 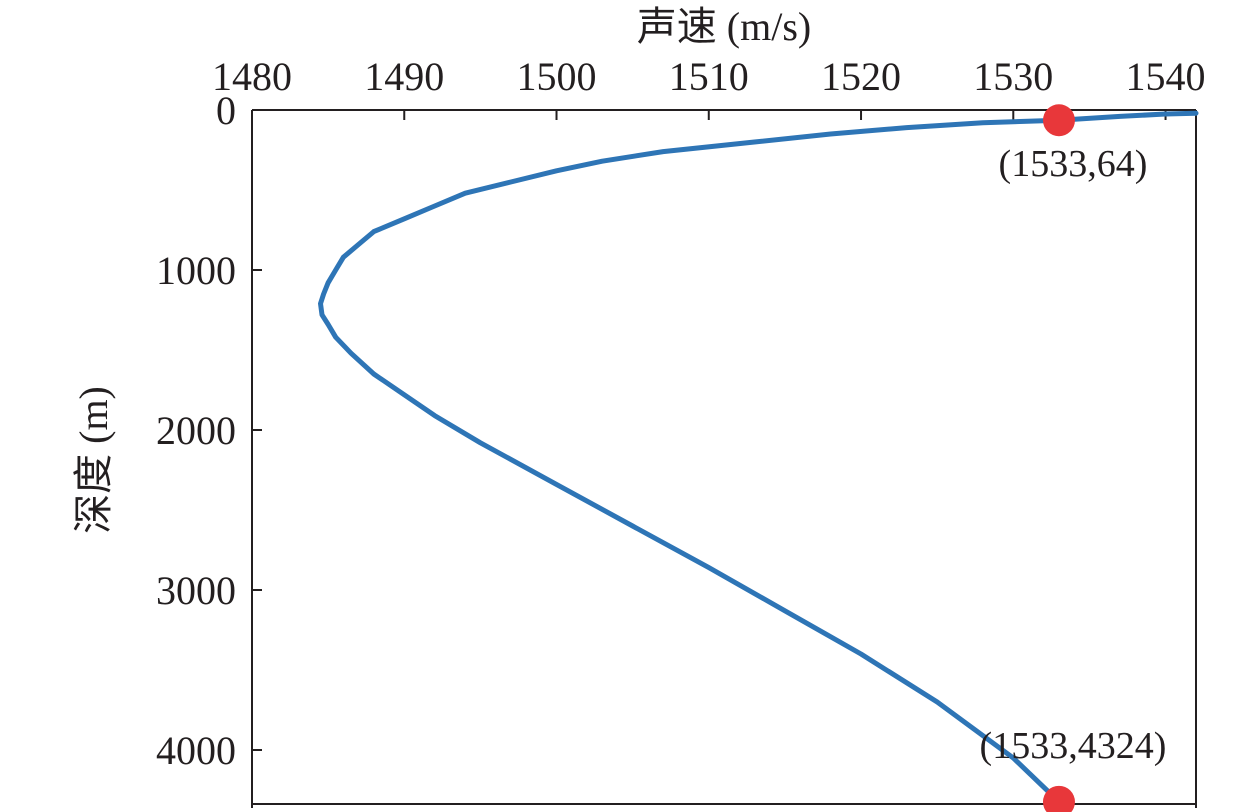 I want to click on x-tick-label: 1480, so click(x=252, y=76).